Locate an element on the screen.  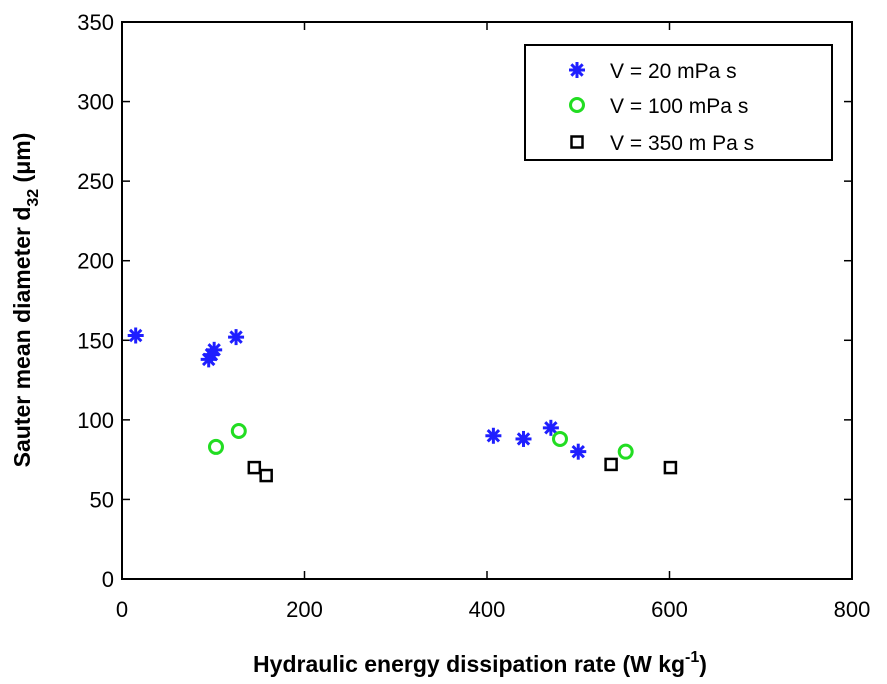
x-tick-label: 600 is located at coordinates (669, 609).